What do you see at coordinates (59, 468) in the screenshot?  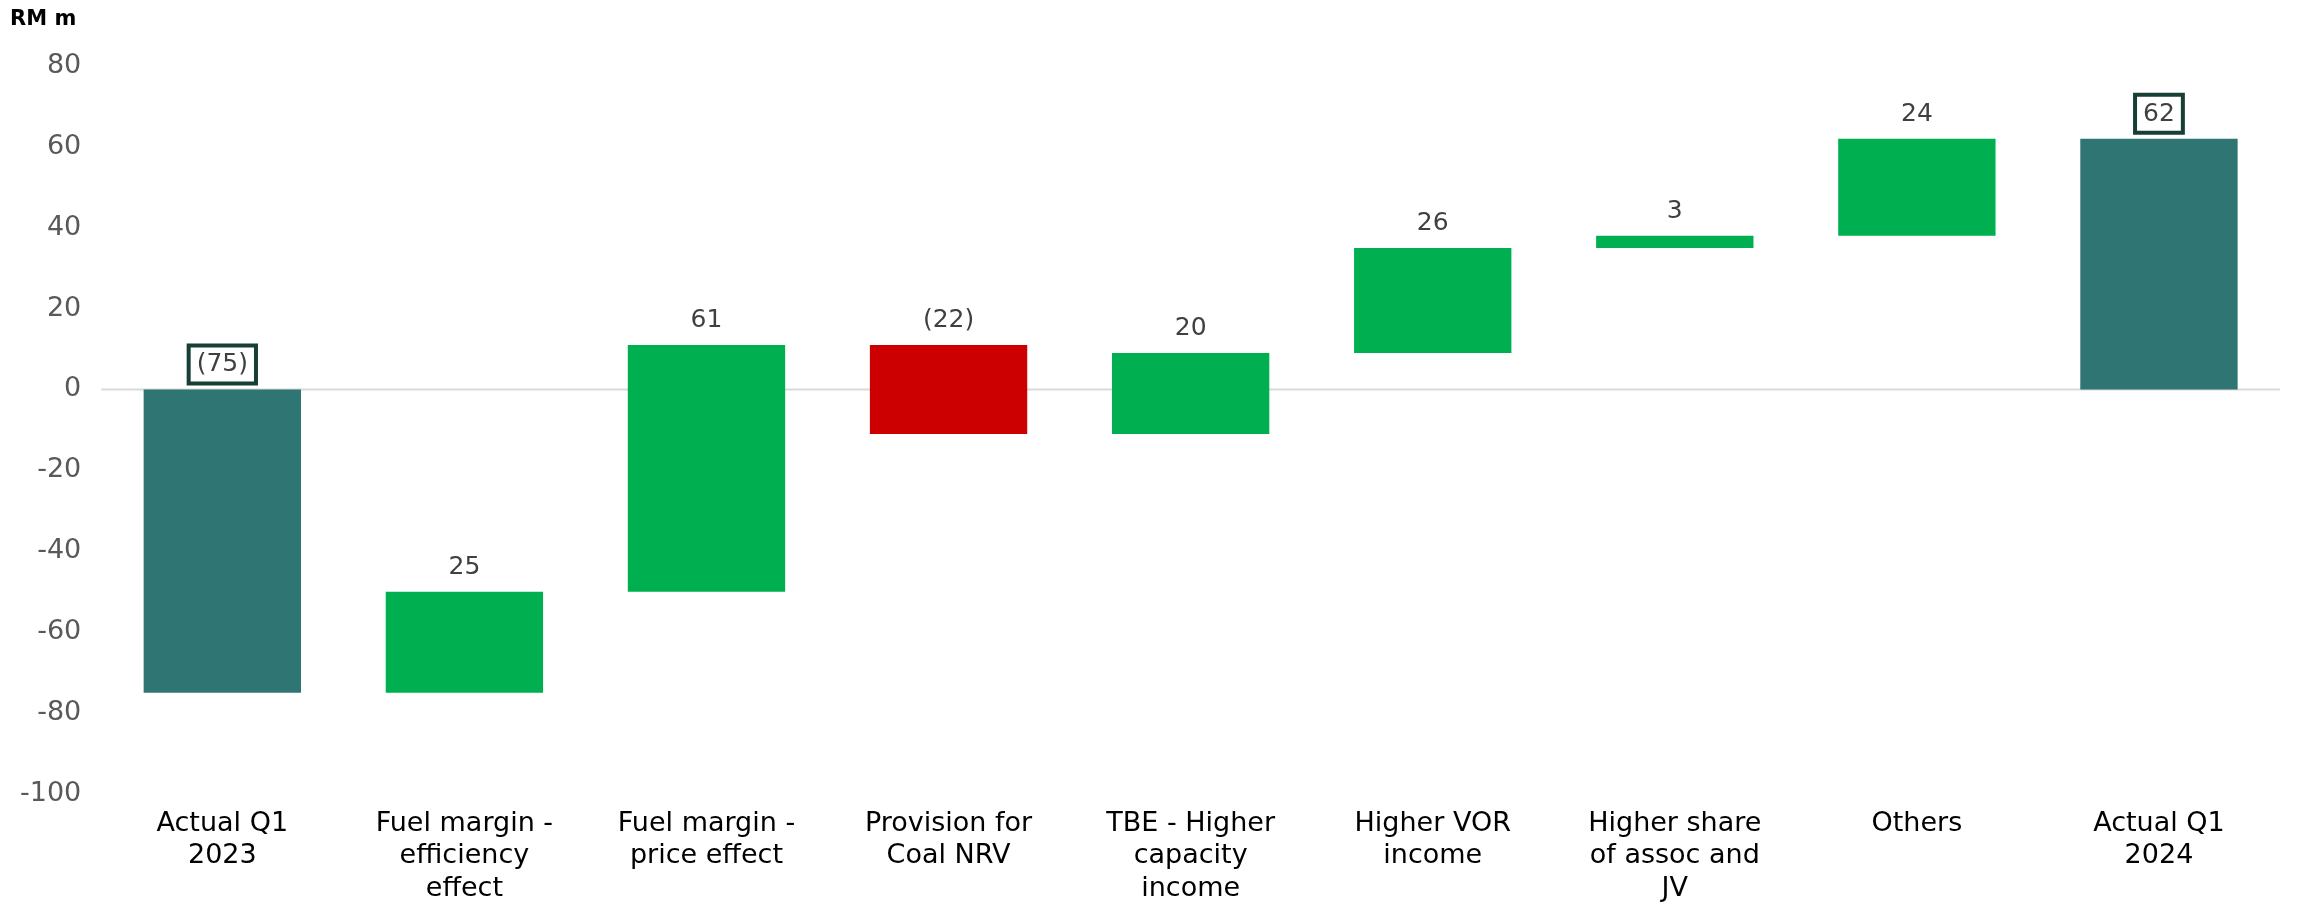 I see `y-tick-label: -20` at bounding box center [59, 468].